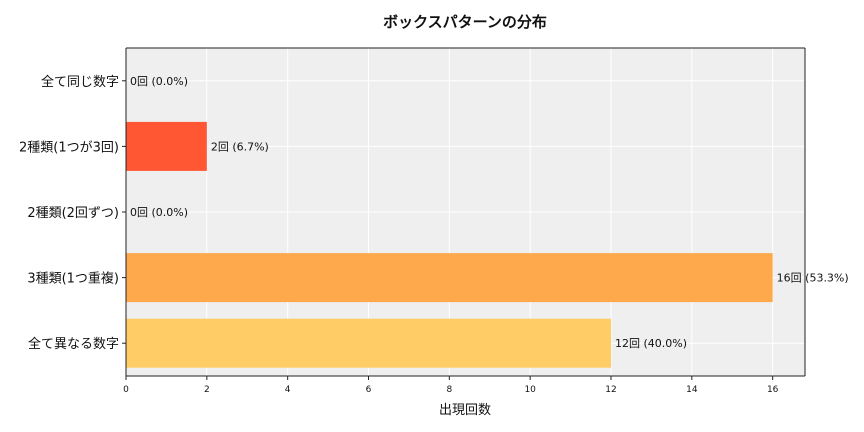 The height and width of the screenshot is (432, 864). What do you see at coordinates (692, 390) in the screenshot?
I see `x-tick-label: 14` at bounding box center [692, 390].